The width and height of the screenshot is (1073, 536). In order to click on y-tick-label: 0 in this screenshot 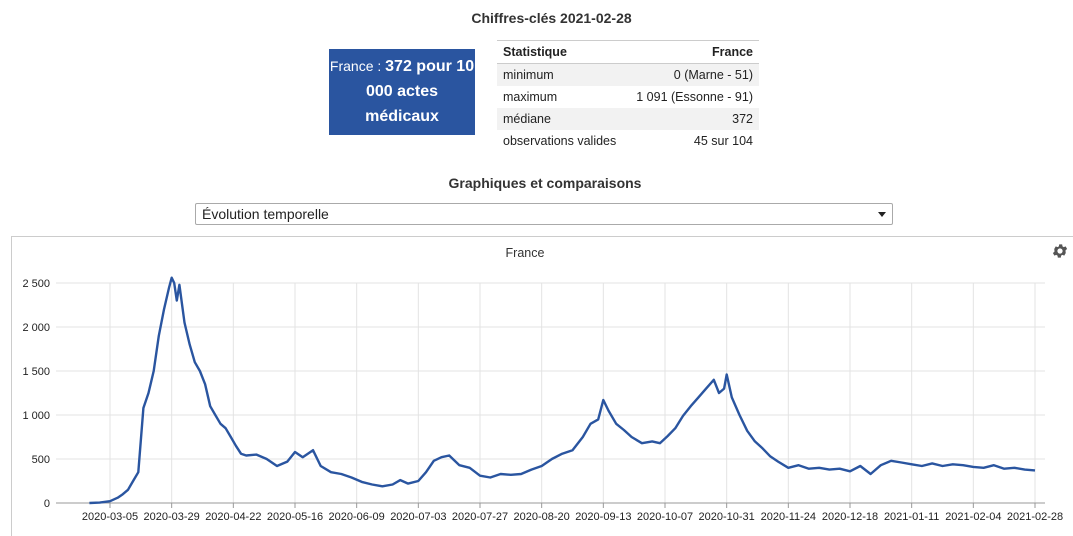, I will do `click(47, 504)`.